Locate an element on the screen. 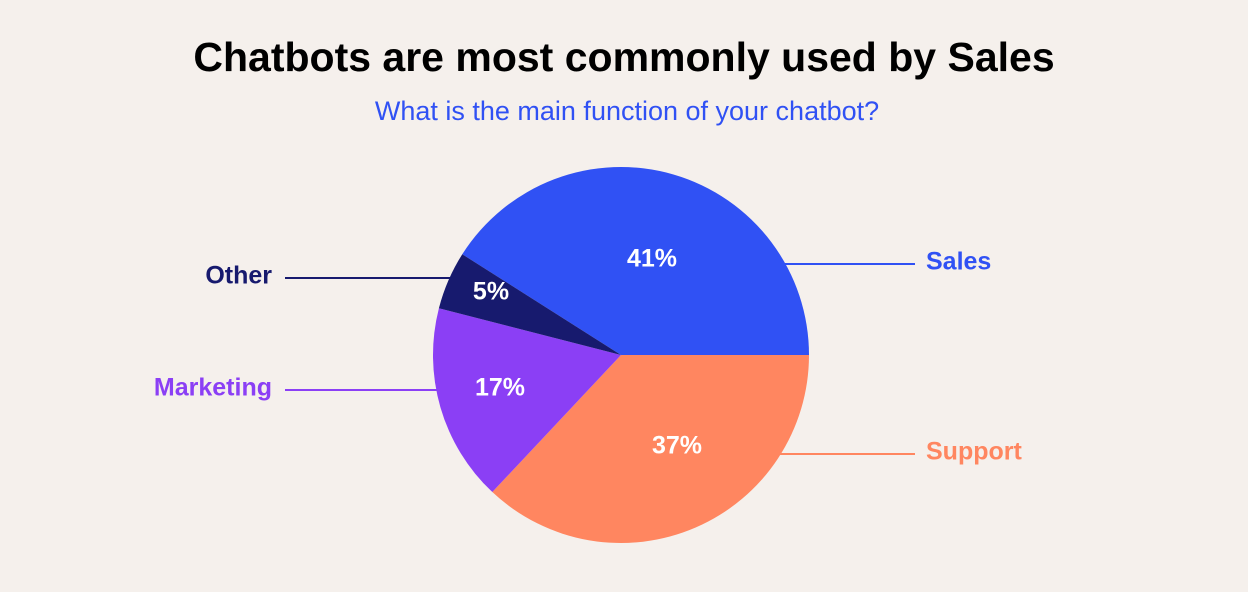 The height and width of the screenshot is (592, 1248). value-label: 41% is located at coordinates (652, 259).